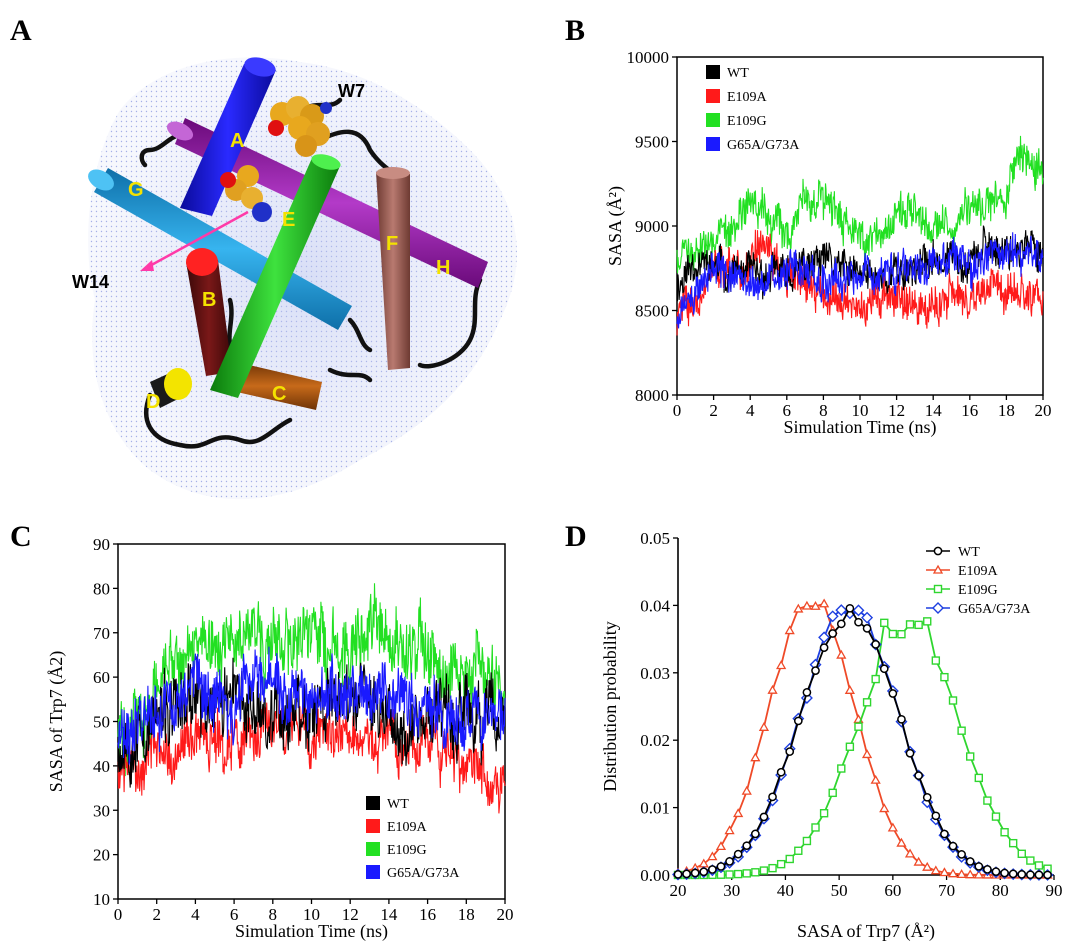 This screenshot has width=1067, height=948. Describe the element at coordinates (90, 282) in the screenshot. I see `residue-label-w14: W14` at that location.